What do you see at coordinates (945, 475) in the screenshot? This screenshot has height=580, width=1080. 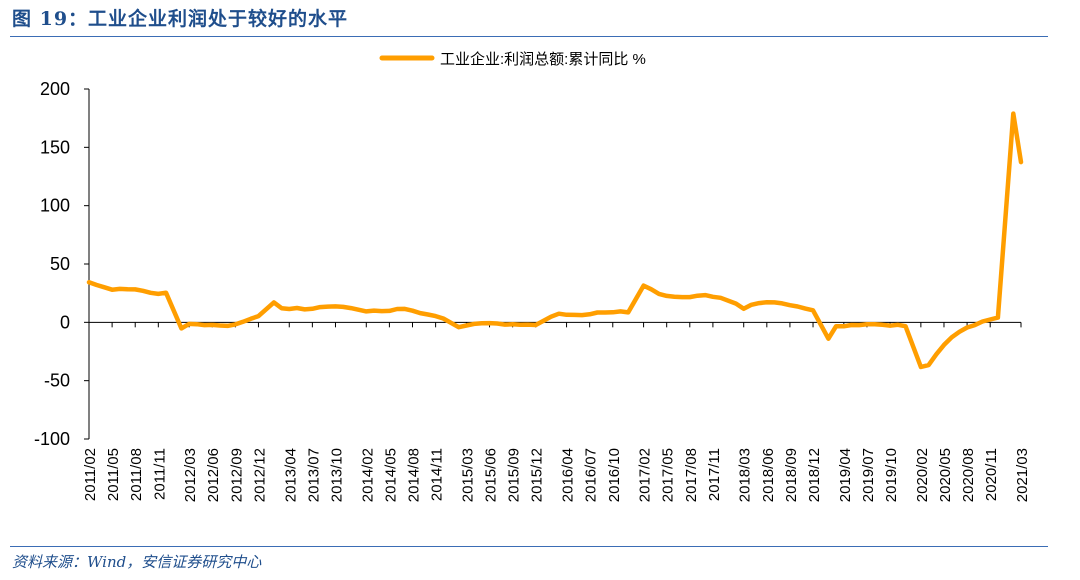 I see `x-tick-label: 2020/05` at bounding box center [945, 475].